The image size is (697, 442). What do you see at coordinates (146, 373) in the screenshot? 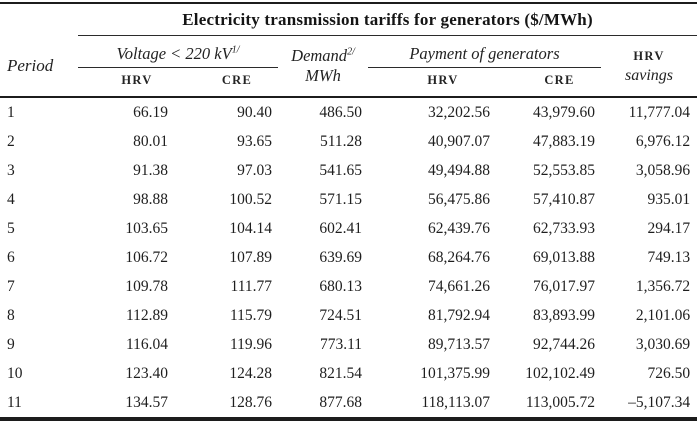
I see `cell-voltage-hrv: 123.40` at bounding box center [146, 373].